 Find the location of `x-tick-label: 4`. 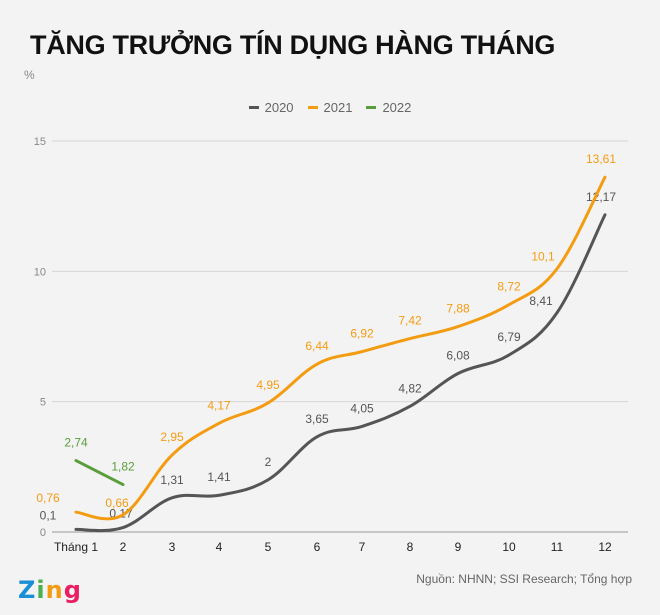

x-tick-label: 4 is located at coordinates (219, 547).